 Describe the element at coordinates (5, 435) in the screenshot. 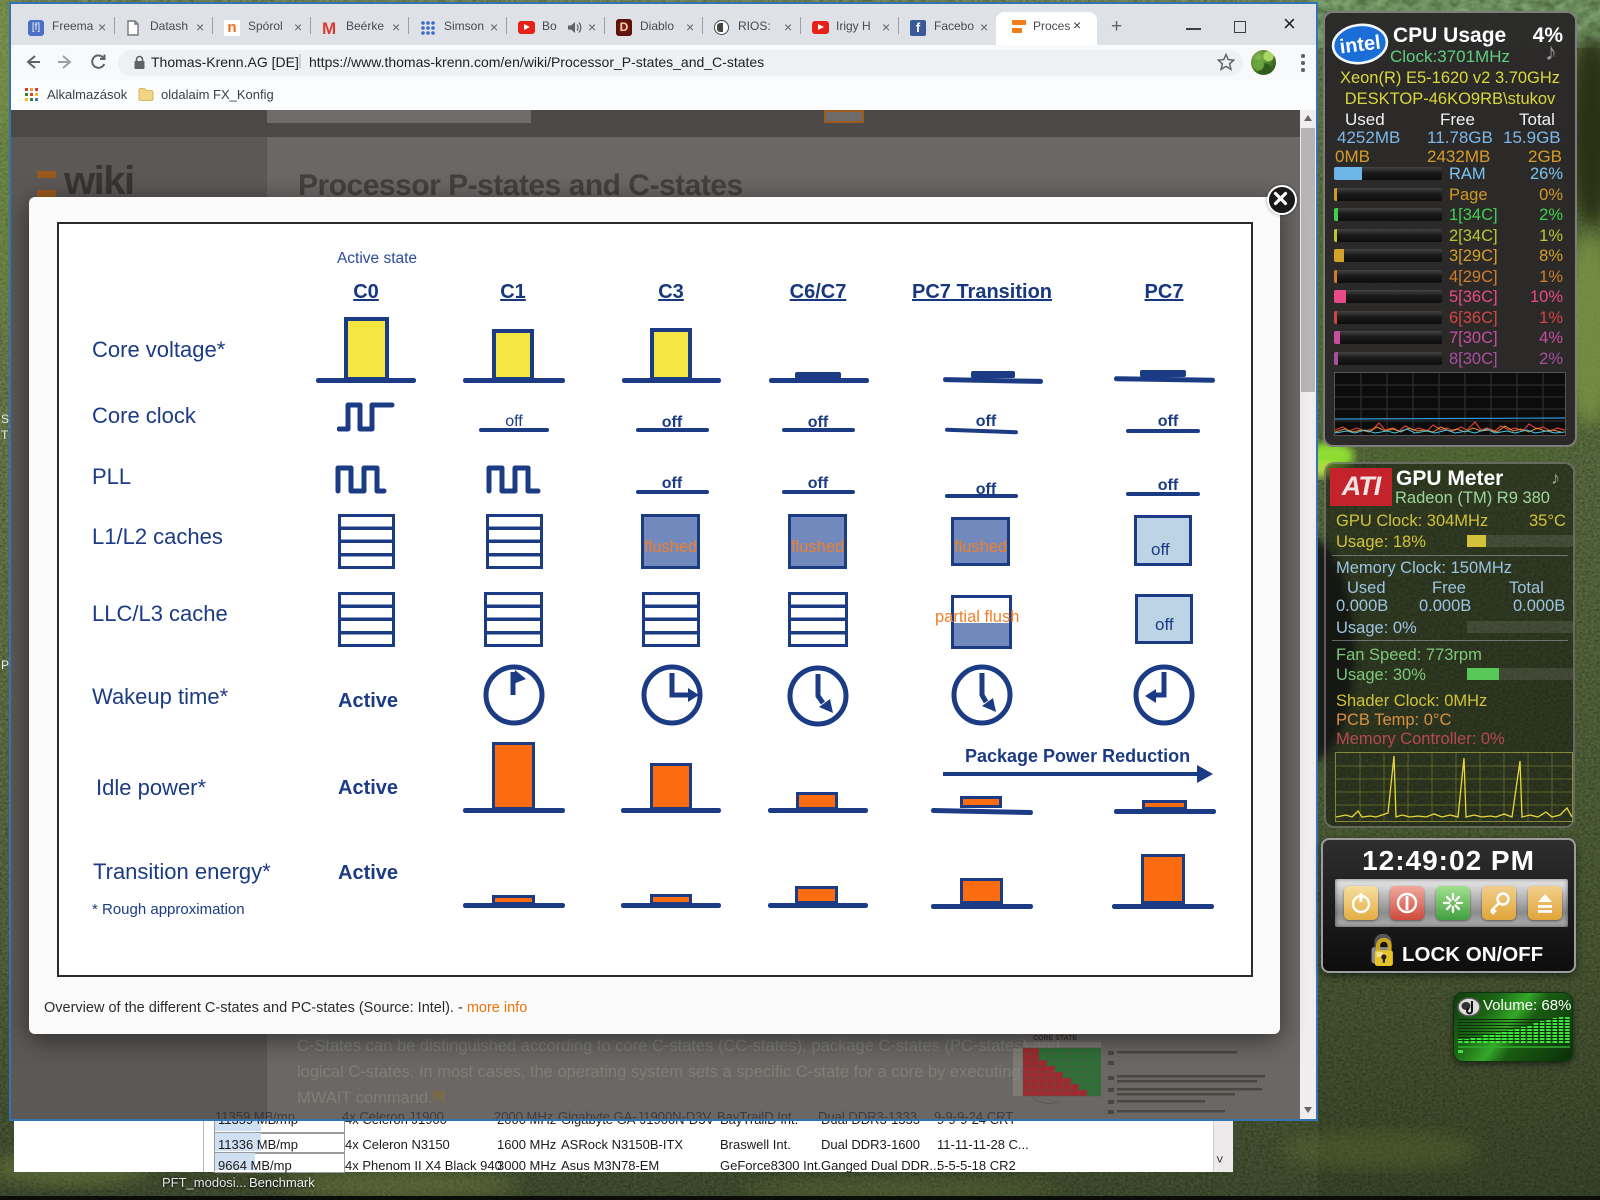

I see `svg-text: T` at that location.